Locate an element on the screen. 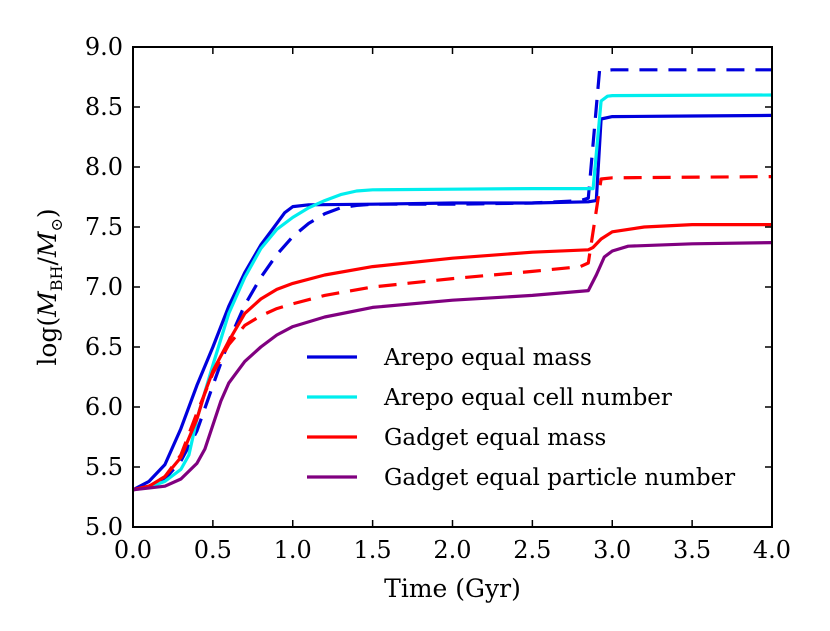  x-tick-label: 1.5 is located at coordinates (373, 550).